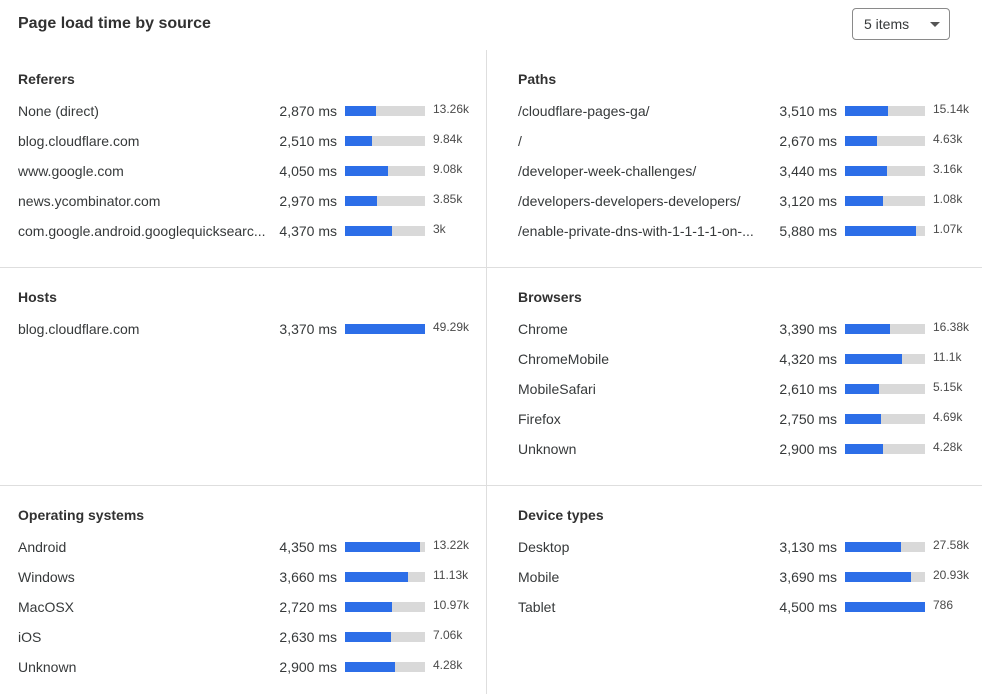  I want to click on request-count: 9.84k, so click(448, 139).